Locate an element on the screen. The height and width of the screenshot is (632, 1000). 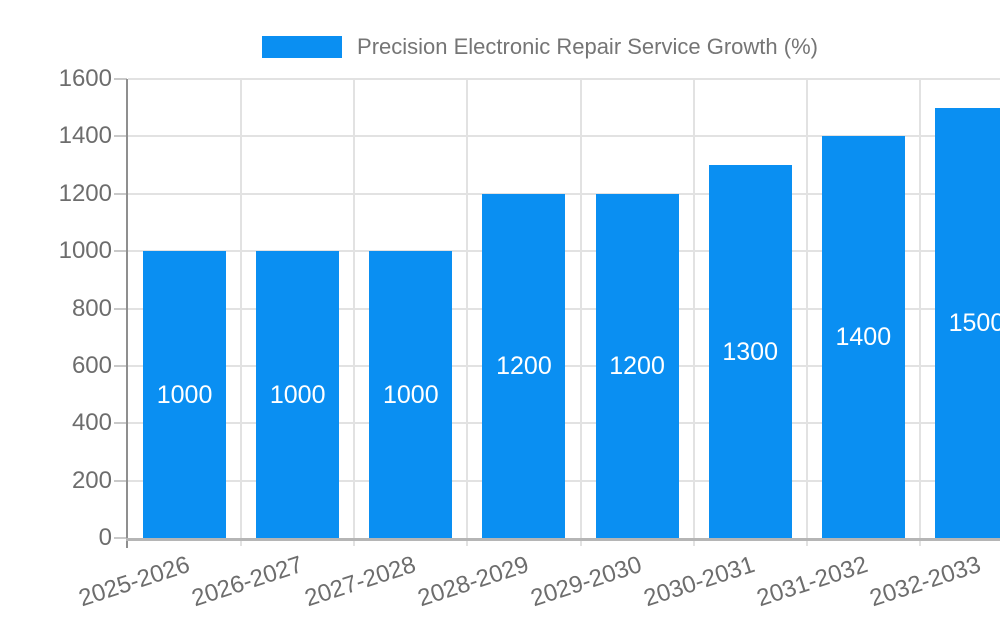
bar-value-label: 1300 is located at coordinates (750, 351).